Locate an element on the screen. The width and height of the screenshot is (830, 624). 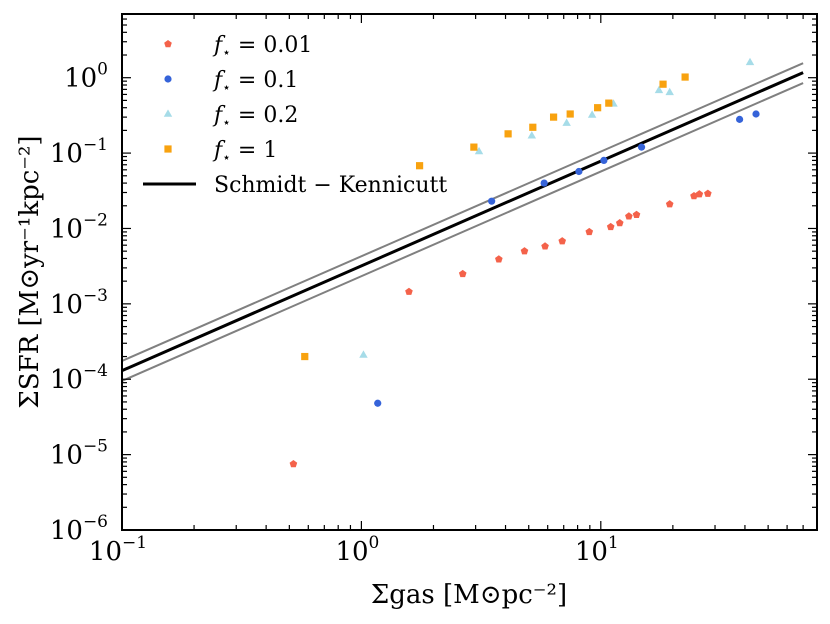
legend-item: f⋆ = 0.01 is located at coordinates (238, 47).